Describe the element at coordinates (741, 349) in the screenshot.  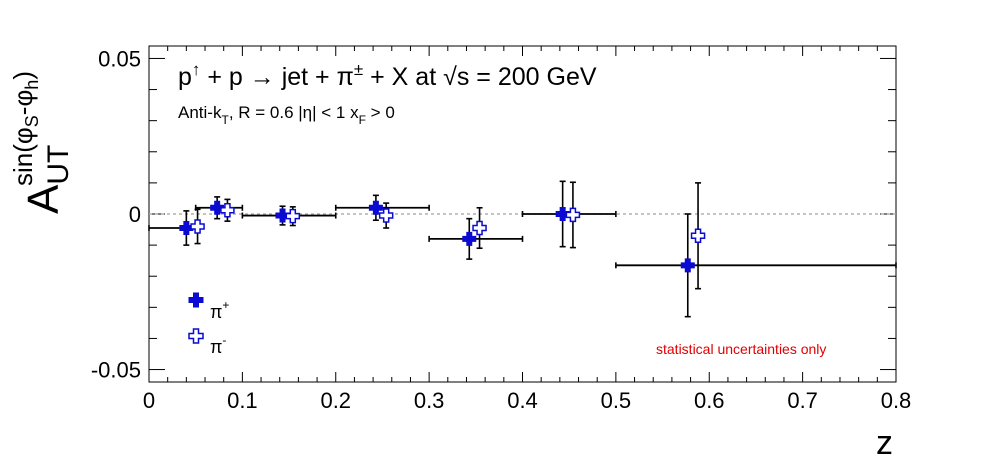
I see `stat-uncertainty-note: statistical uncertainties only` at that location.